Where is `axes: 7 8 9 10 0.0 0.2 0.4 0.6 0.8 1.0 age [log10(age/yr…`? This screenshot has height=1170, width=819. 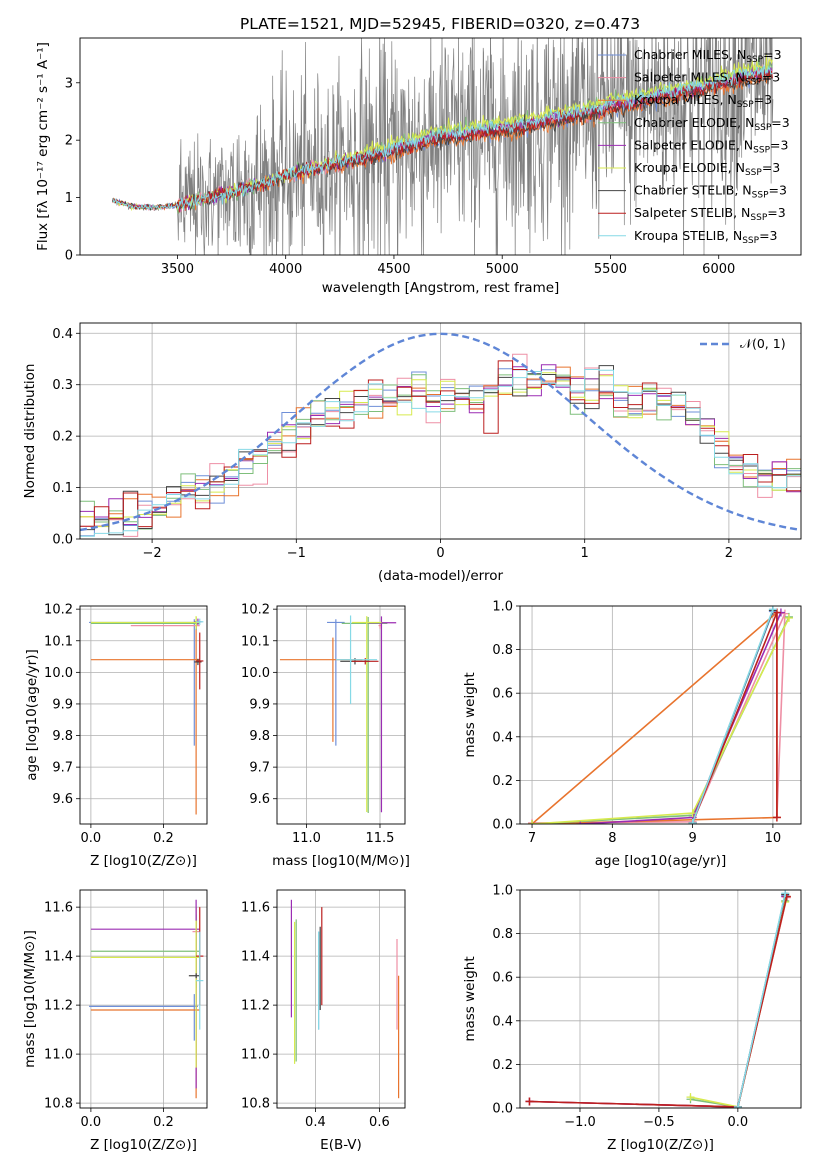
axes: 7 8 9 10 0.0 0.2 0.4 0.6 0.8 1.0 age [log10(age/yr… is located at coordinates (632, 734).